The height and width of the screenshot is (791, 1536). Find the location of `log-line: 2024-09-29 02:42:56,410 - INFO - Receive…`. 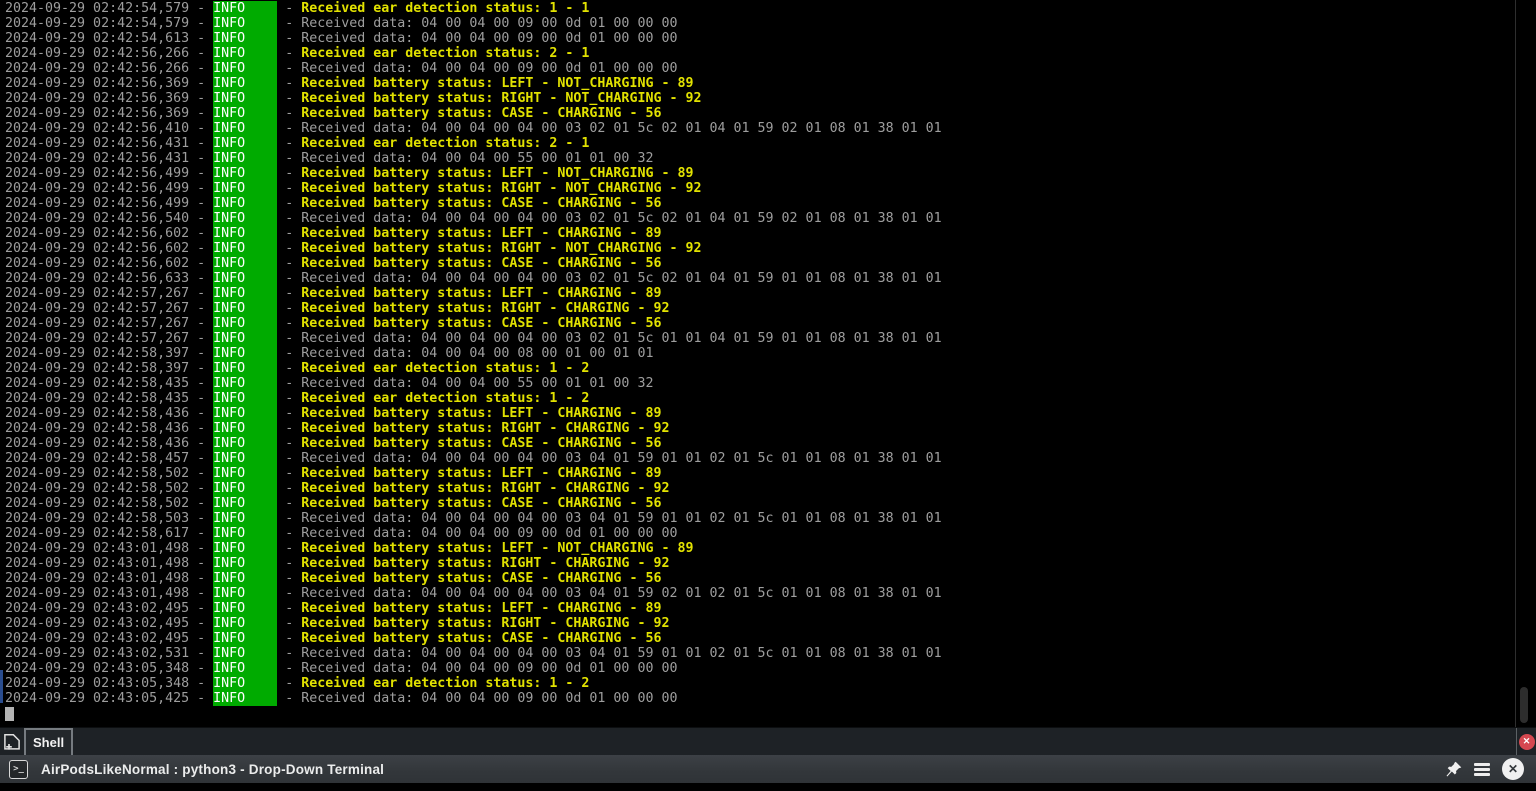

log-line: 2024-09-29 02:42:56,410 - INFO - Receive… is located at coordinates (473, 128).